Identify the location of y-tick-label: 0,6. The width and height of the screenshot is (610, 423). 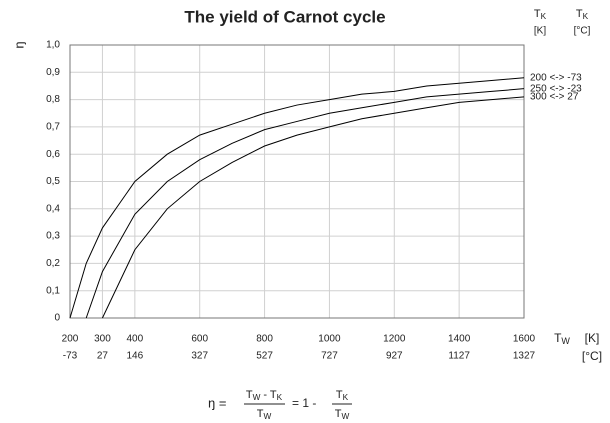
(53, 154).